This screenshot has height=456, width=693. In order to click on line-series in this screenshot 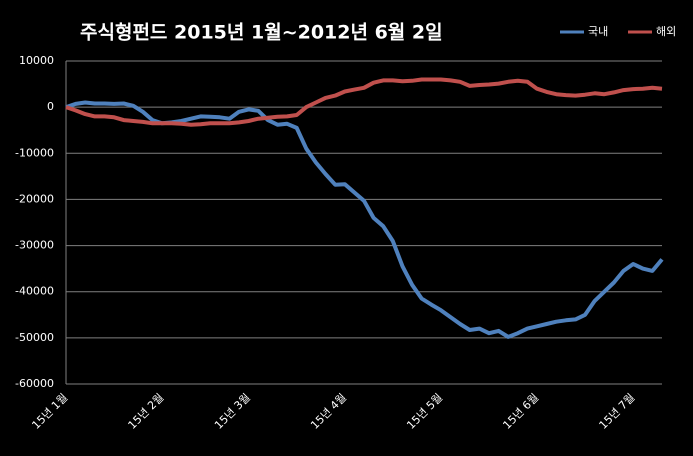, I will do `click(364, 102)`.